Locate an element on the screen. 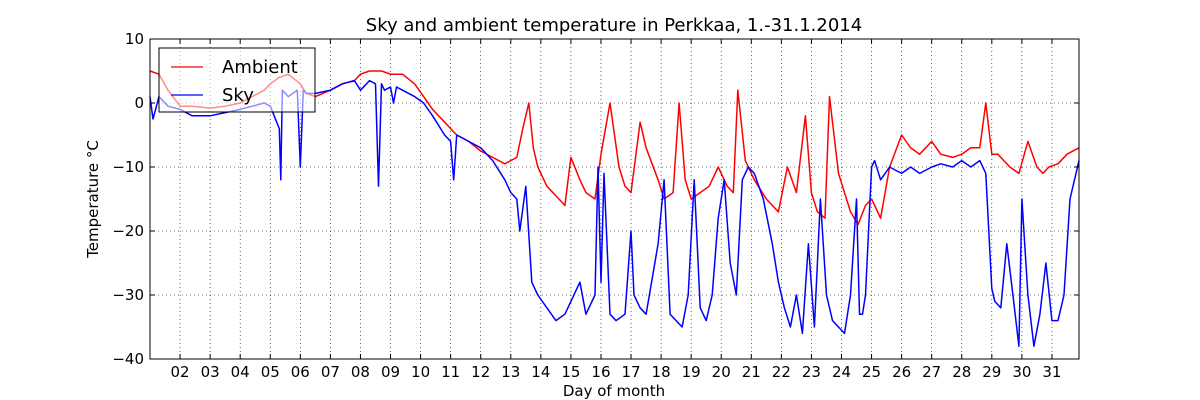  x-tick-label: 13 is located at coordinates (510, 372).